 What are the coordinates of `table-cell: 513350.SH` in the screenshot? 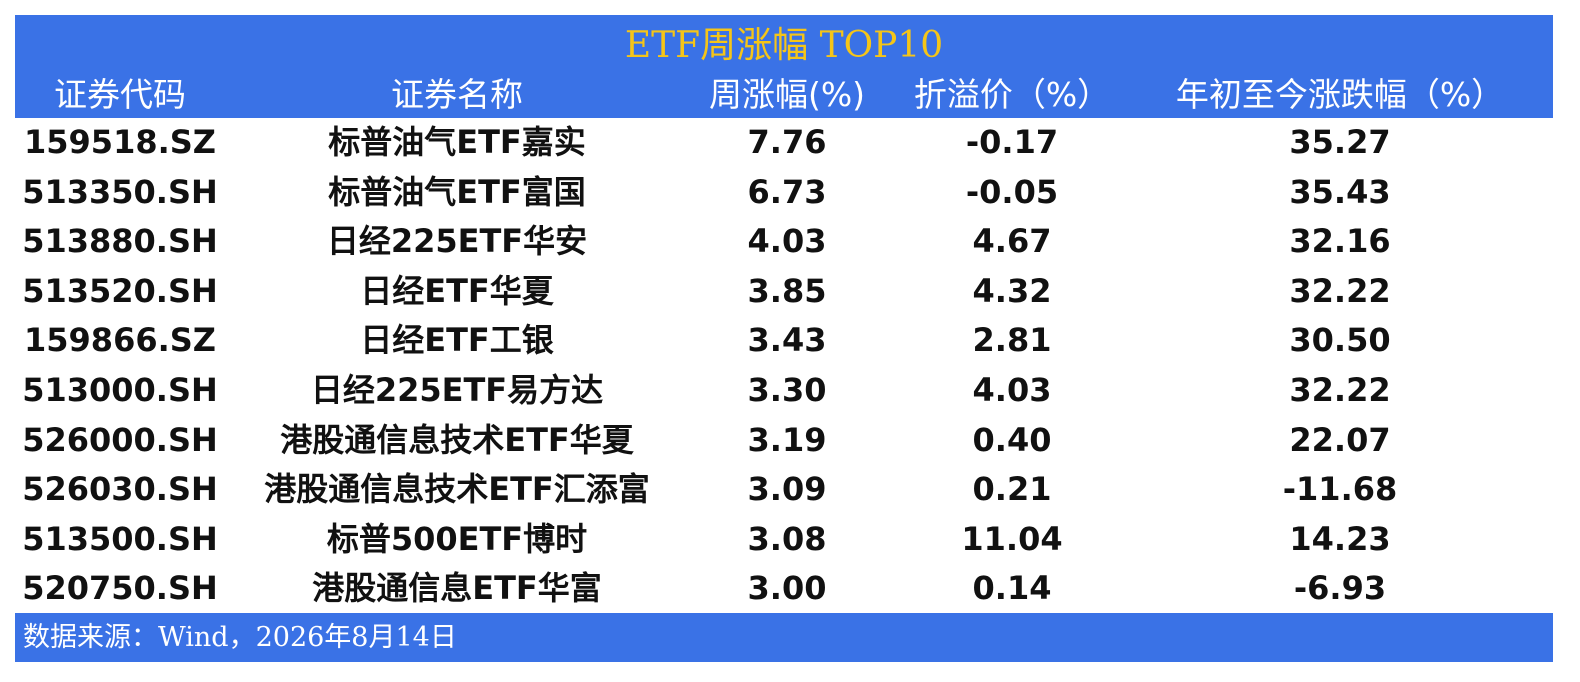 It's located at (120, 191).